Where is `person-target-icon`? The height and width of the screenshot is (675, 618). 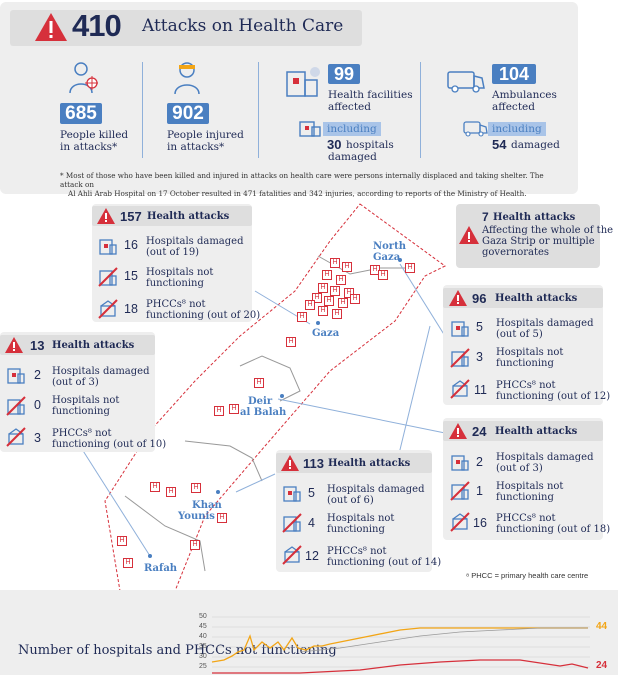 person-target-icon is located at coordinates (83, 78).